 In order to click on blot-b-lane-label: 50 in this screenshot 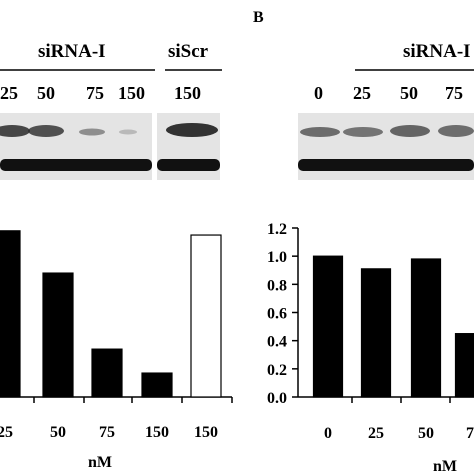, I will do `click(409, 93)`.